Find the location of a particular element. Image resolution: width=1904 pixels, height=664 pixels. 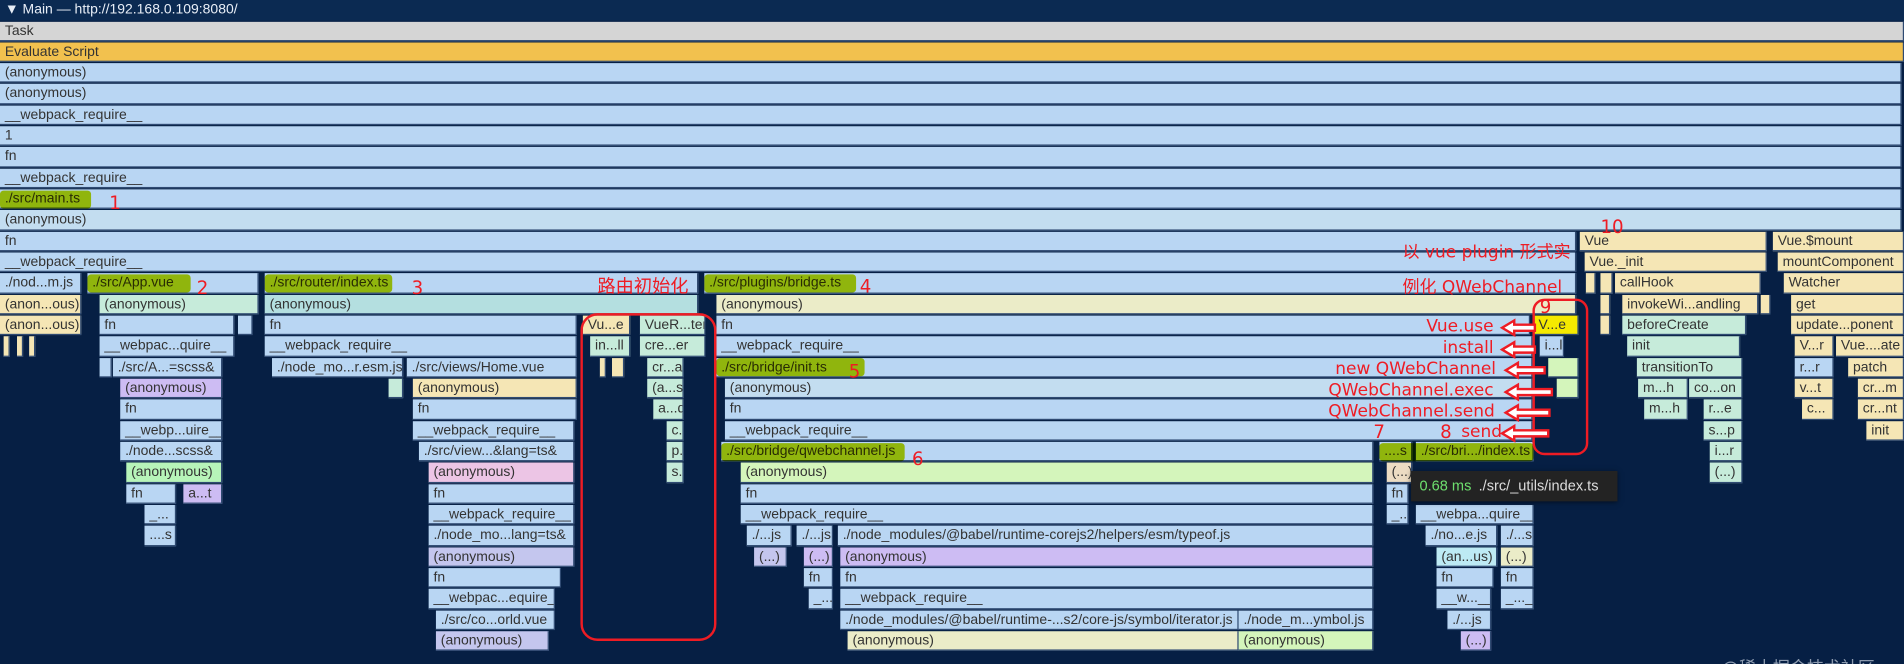

flame-frame: _..._ is located at coordinates (1517, 599).